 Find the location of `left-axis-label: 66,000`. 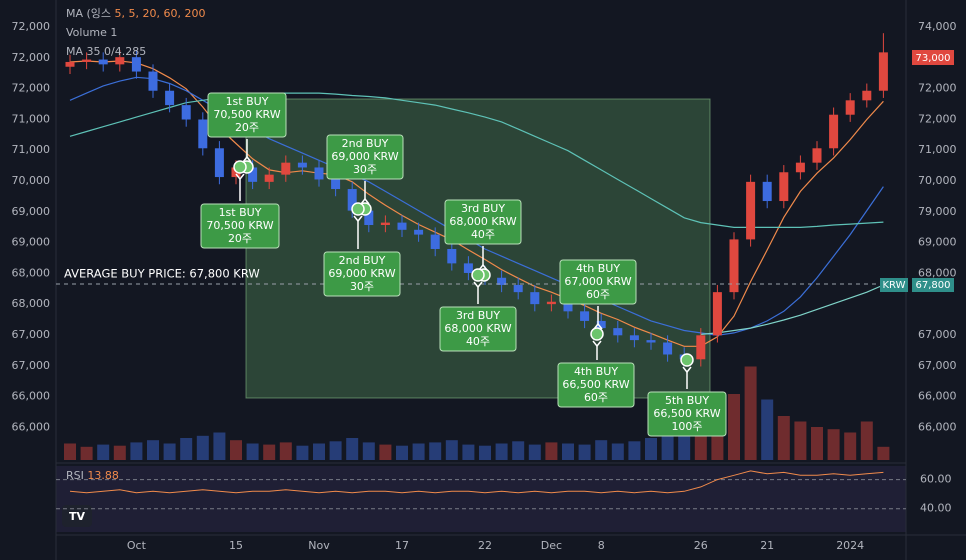

left-axis-label: 66,000 is located at coordinates (31, 396).